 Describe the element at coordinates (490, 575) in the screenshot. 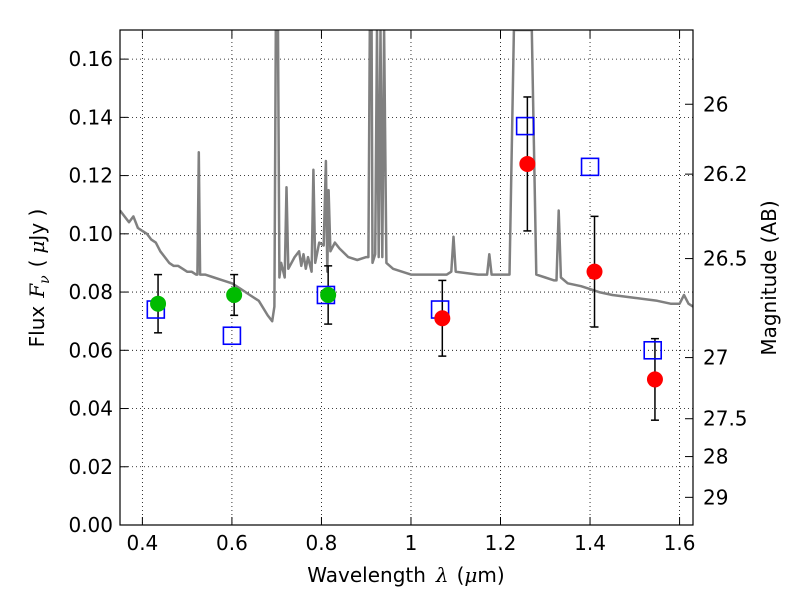

I see `x-axis-label-unit-rest: m)` at that location.